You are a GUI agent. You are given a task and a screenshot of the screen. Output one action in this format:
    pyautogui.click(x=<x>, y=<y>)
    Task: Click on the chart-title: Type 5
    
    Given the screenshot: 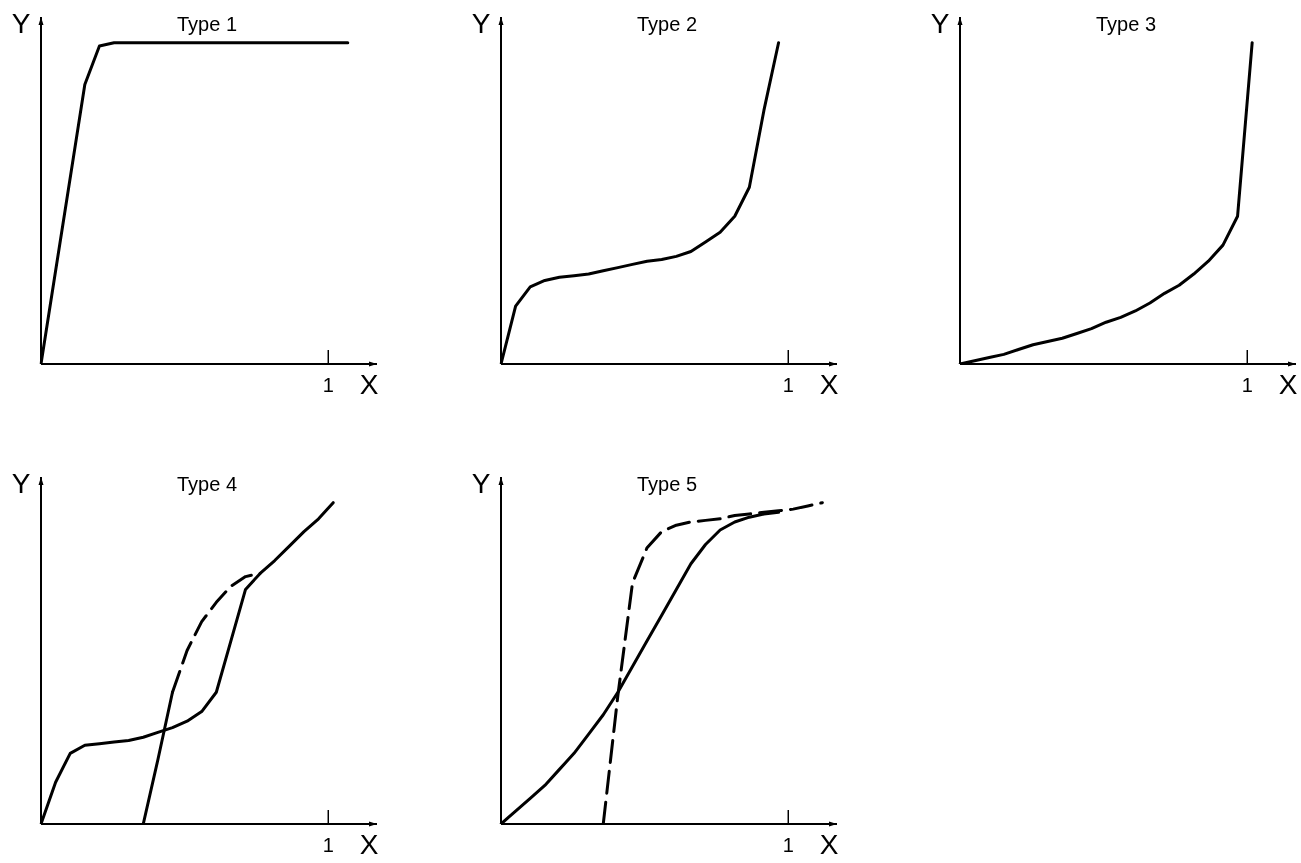 What is the action you would take?
    pyautogui.click(x=667, y=483)
    